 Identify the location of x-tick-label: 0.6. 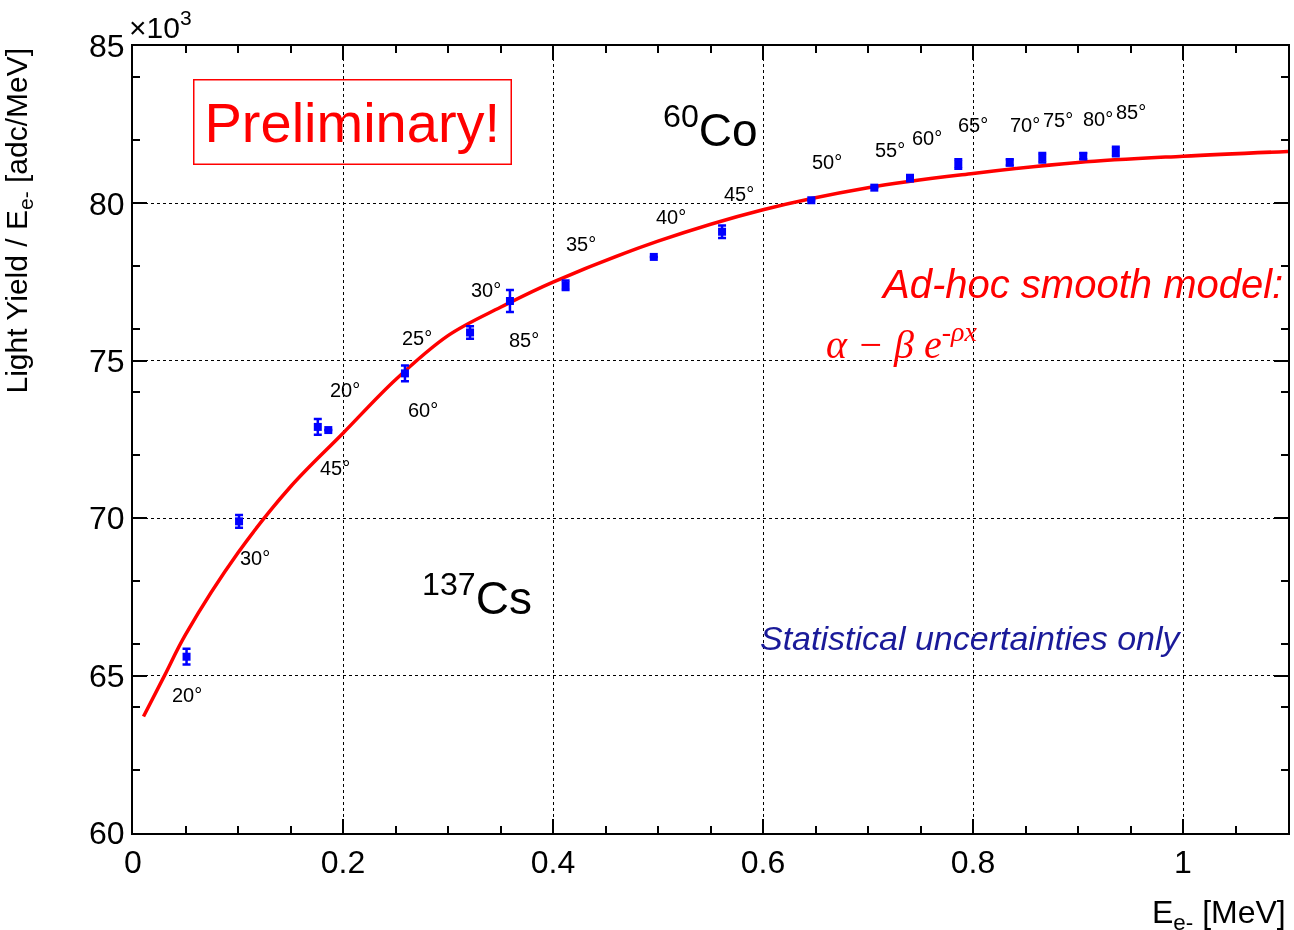
(763, 862).